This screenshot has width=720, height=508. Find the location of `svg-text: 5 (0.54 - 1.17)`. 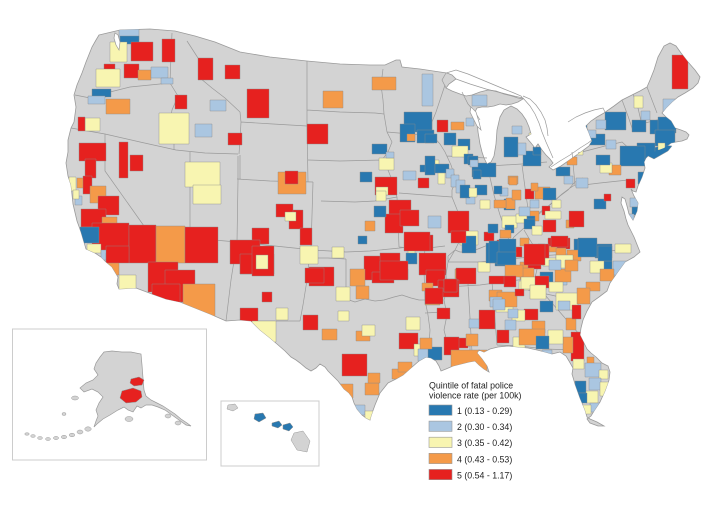

svg-text: 5 (0.54 - 1.17) is located at coordinates (484, 475).